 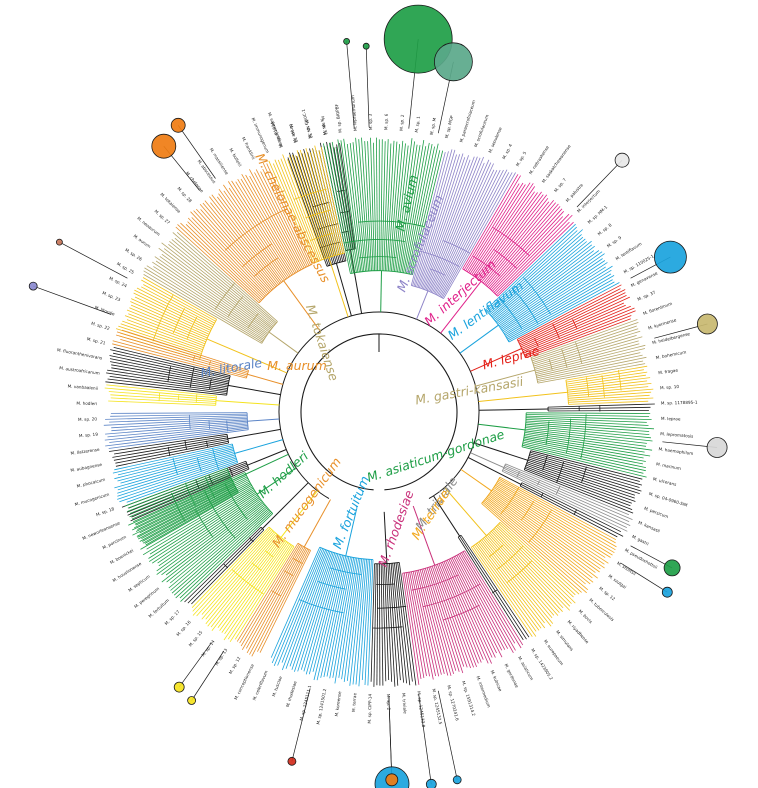 What do you see at coordinates (196, 638) in the screenshot?
I see `tip-label: M. sp. 15` at bounding box center [196, 638].